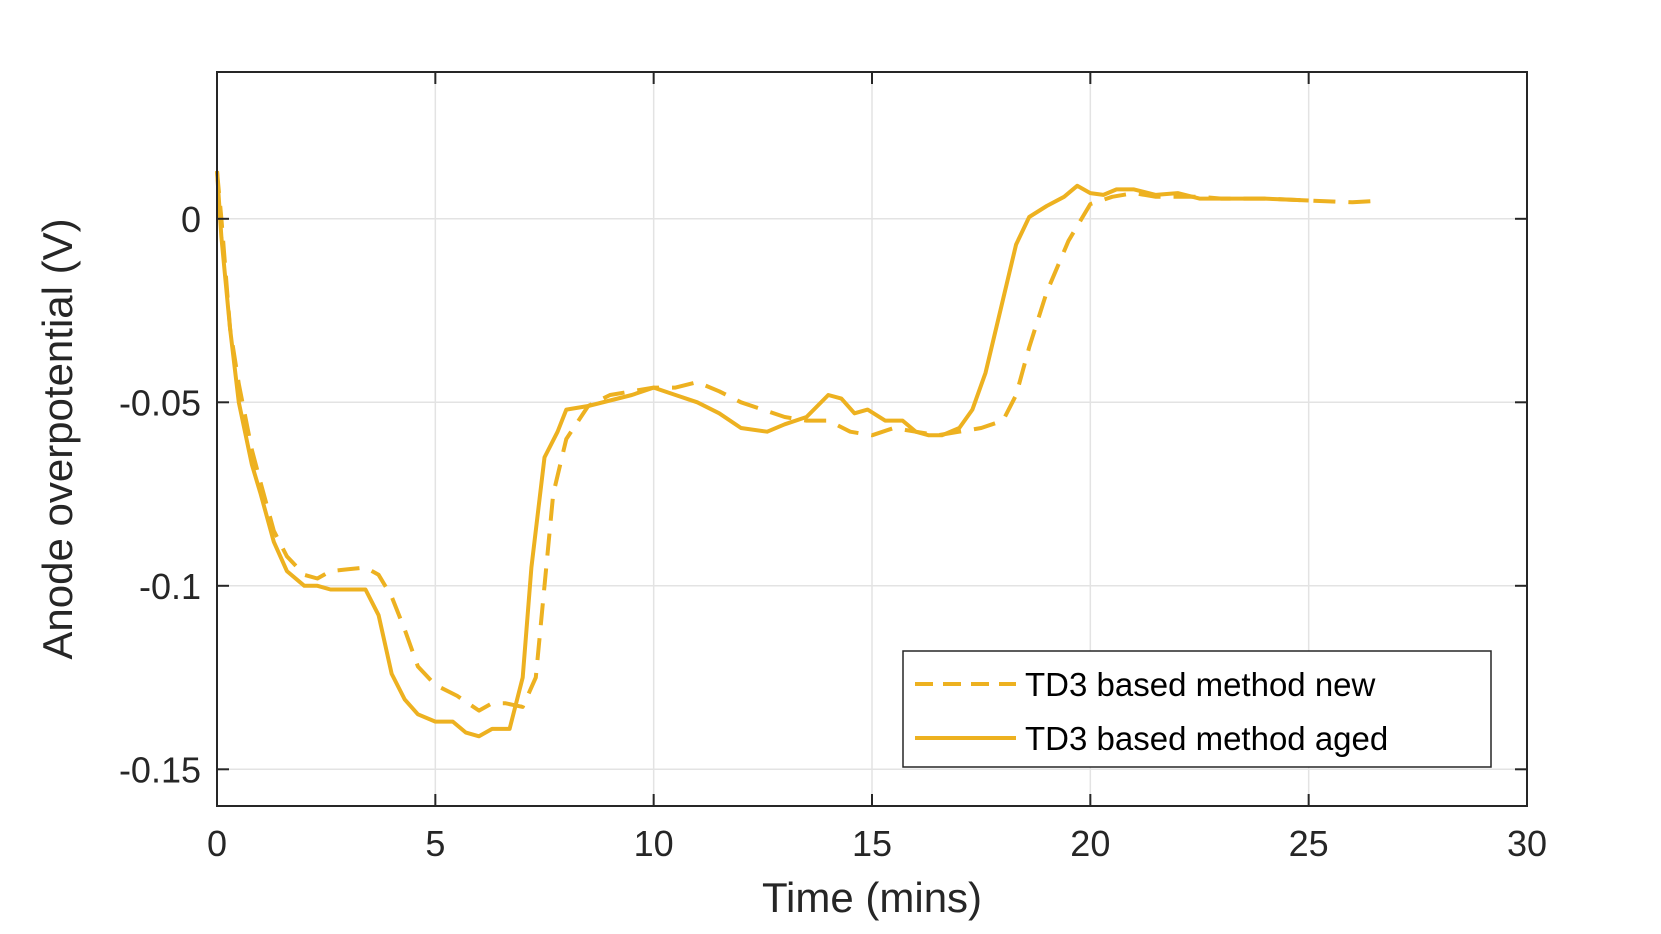 This screenshot has width=1661, height=934. What do you see at coordinates (160, 402) in the screenshot?
I see `y-tick-label: -0.05` at bounding box center [160, 402].